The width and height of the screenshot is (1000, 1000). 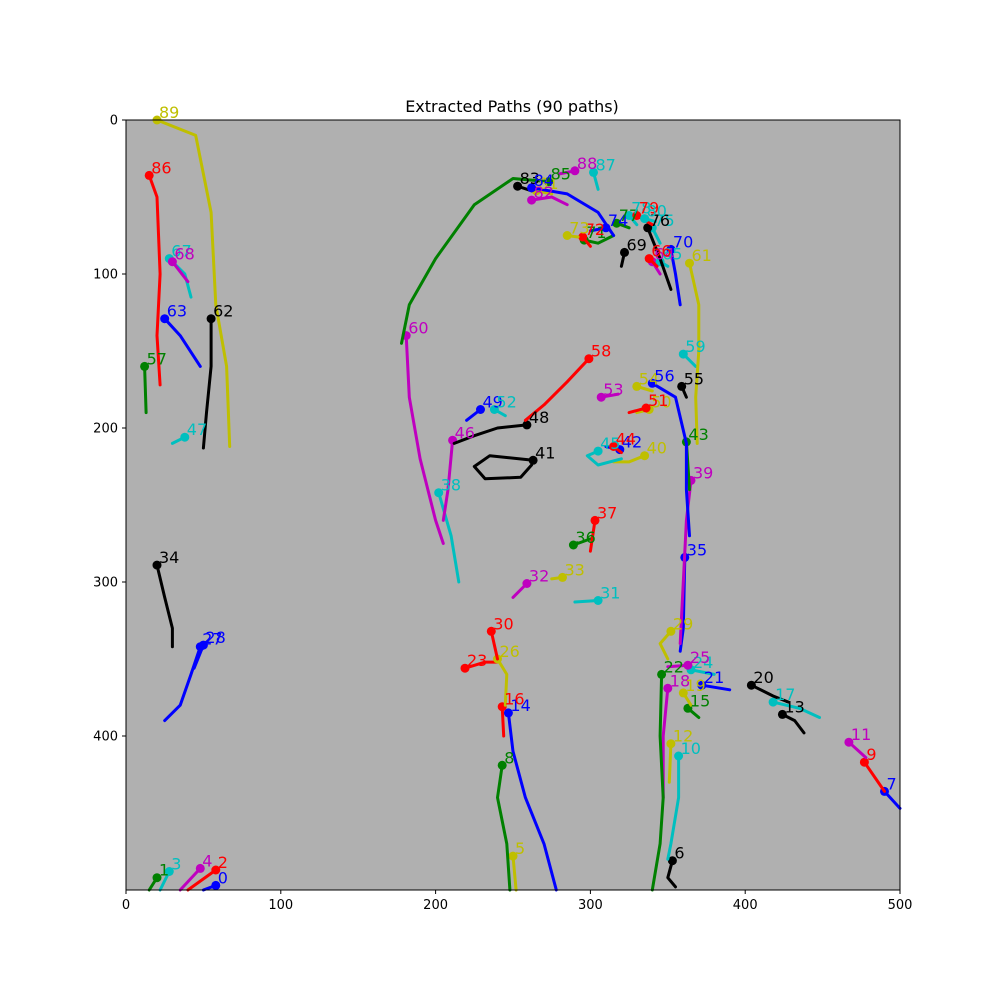 I want to click on y-axis: 0 100 200 300 400, so click(x=109, y=429).